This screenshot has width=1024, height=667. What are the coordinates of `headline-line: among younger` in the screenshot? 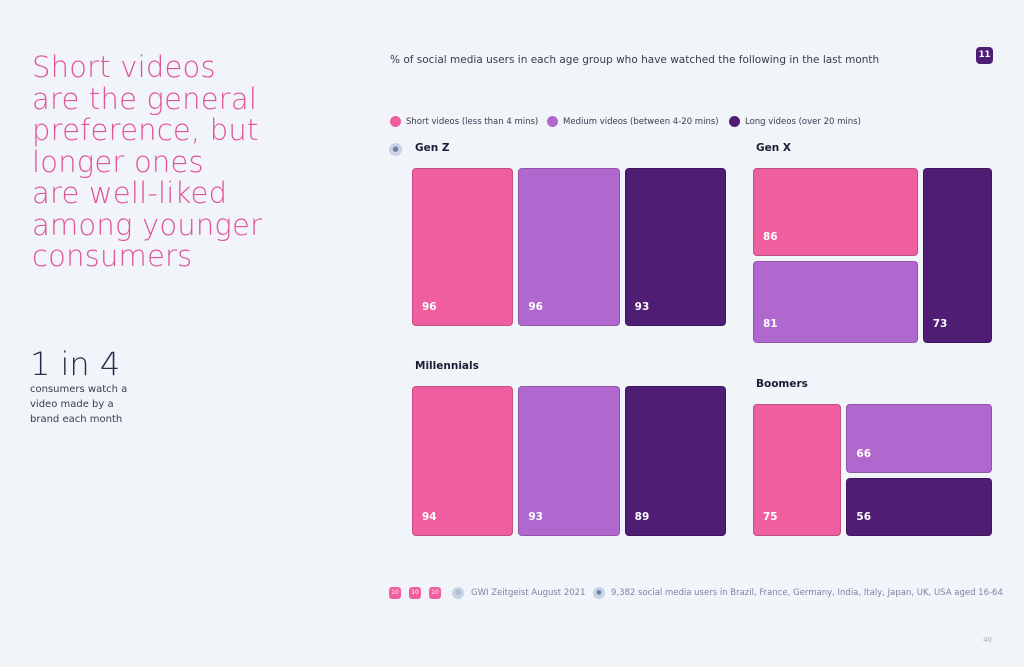 It's located at (147, 224).